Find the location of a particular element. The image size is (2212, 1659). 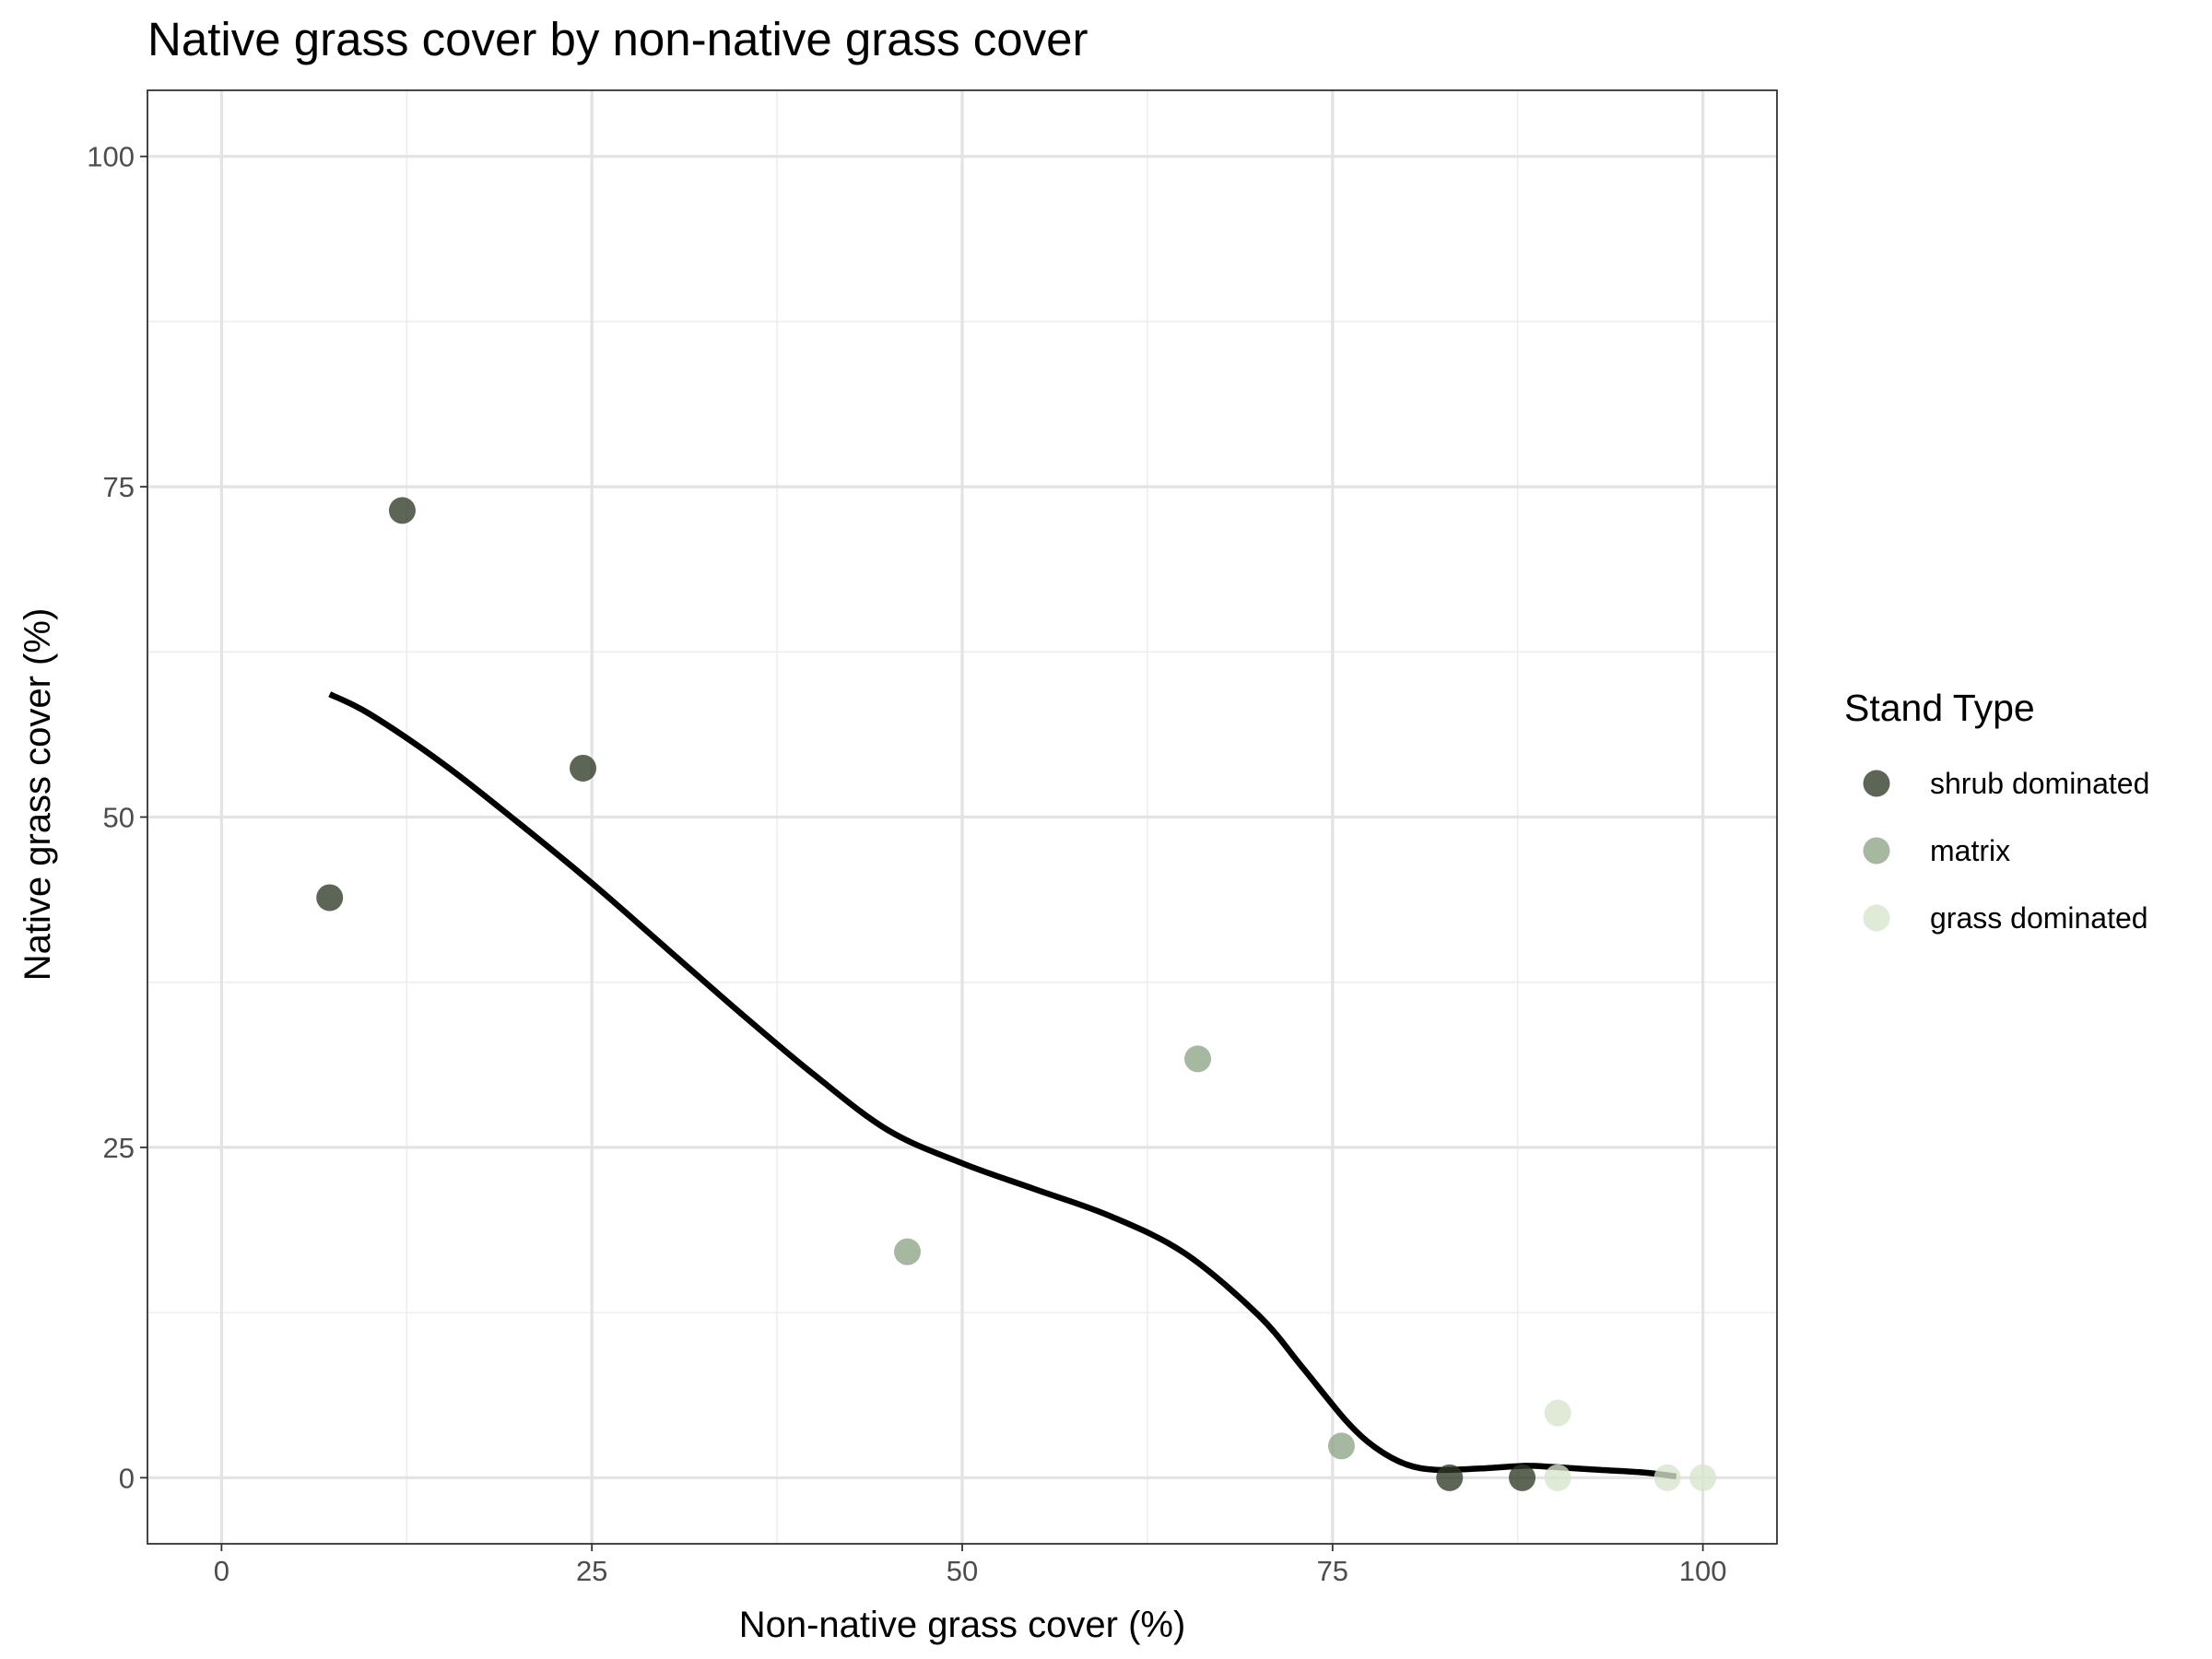

legend-label: shrub dominated is located at coordinates (2039, 783).